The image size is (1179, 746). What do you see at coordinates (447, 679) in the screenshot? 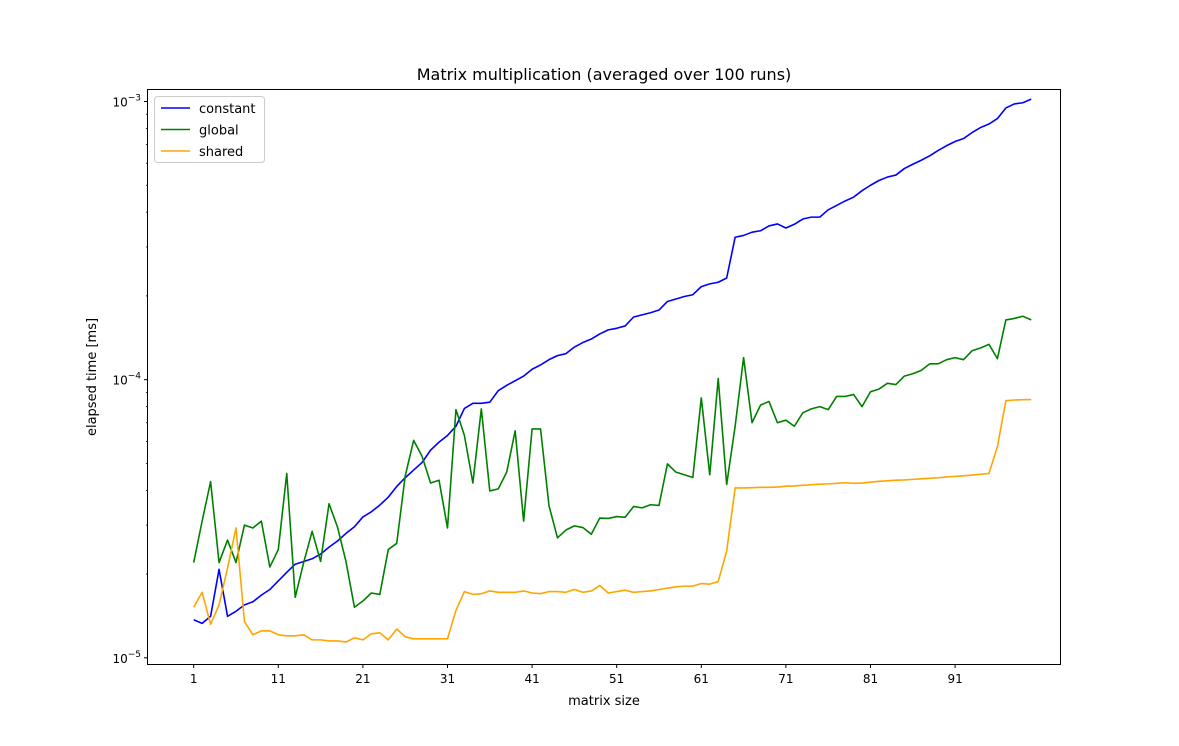
I see `x-tick-label: 31` at bounding box center [447, 679].